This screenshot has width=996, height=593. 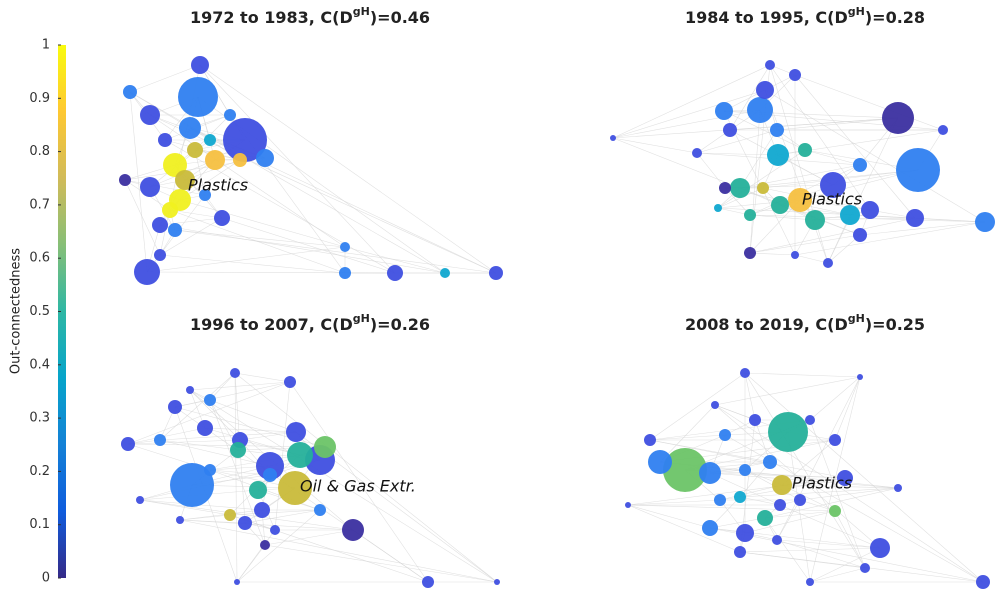 What do you see at coordinates (400, 324) in the screenshot?
I see `title-part: )=0.26` at bounding box center [400, 324].